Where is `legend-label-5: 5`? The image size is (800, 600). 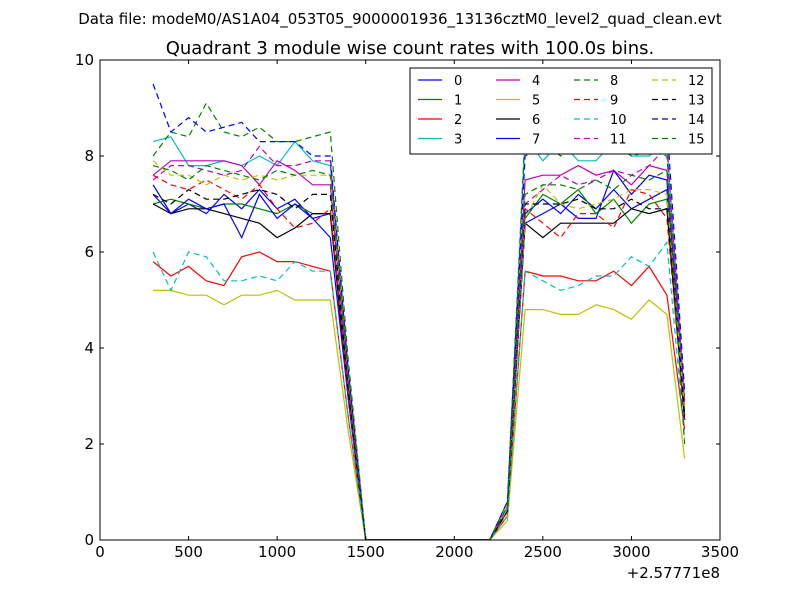
legend-label-5: 5 is located at coordinates (536, 101).